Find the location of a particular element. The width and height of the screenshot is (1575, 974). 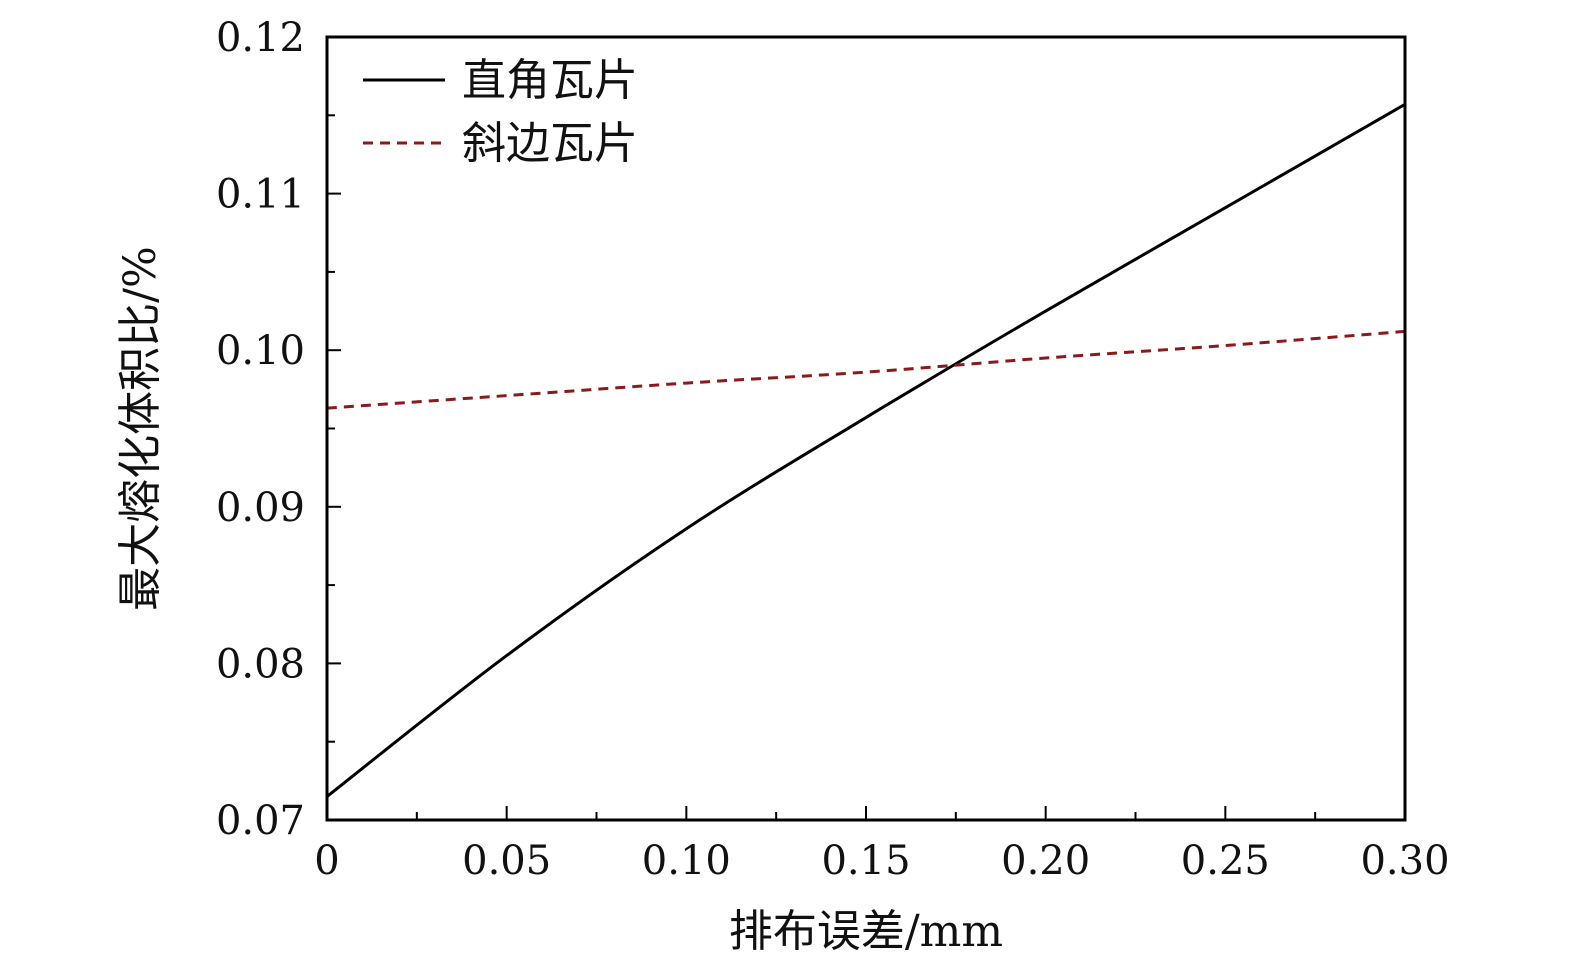

x-tick-labels: 0 0.05 0.10 0.15 0.20 0.25 0.30 is located at coordinates (881, 861).